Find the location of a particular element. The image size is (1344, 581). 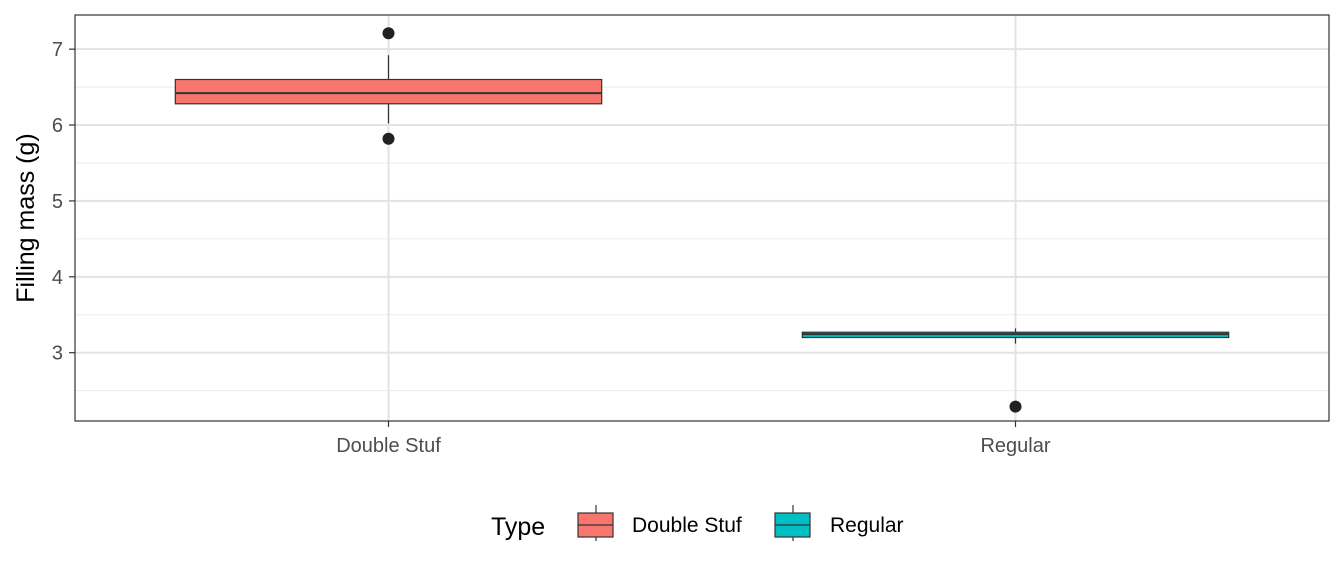

box-double-stuf is located at coordinates (388, 86).